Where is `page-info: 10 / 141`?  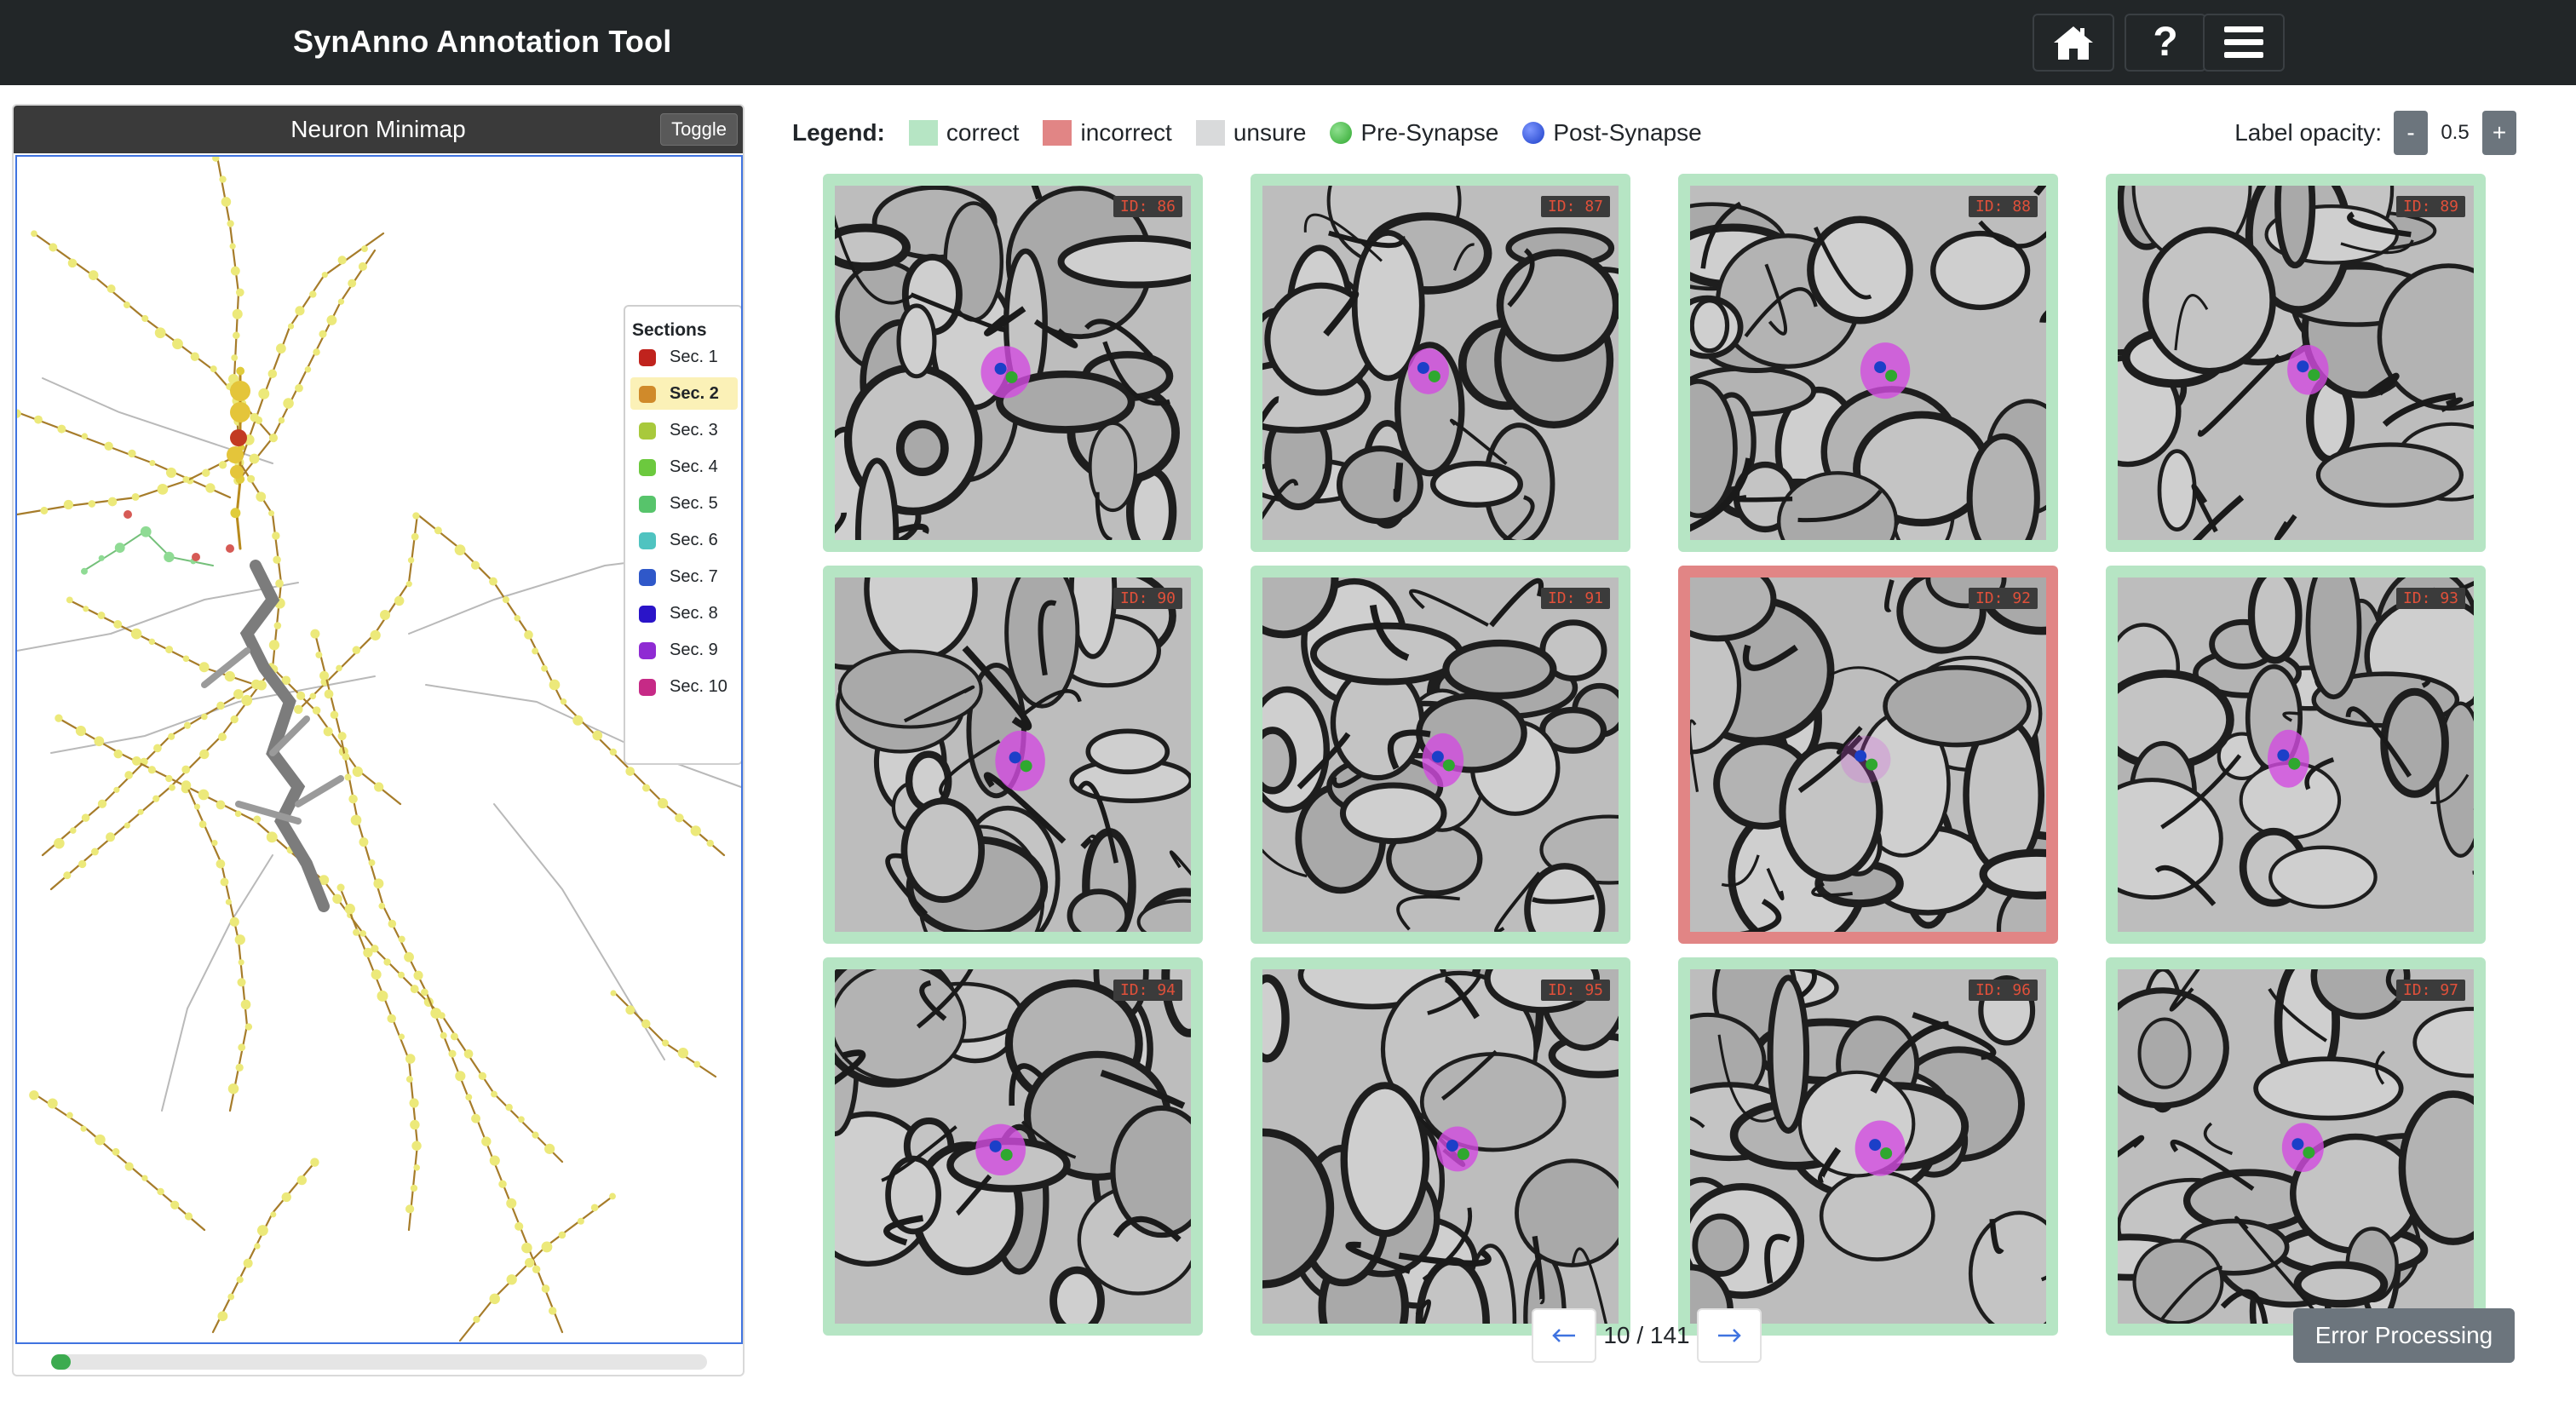 page-info: 10 / 141 is located at coordinates (1647, 1335).